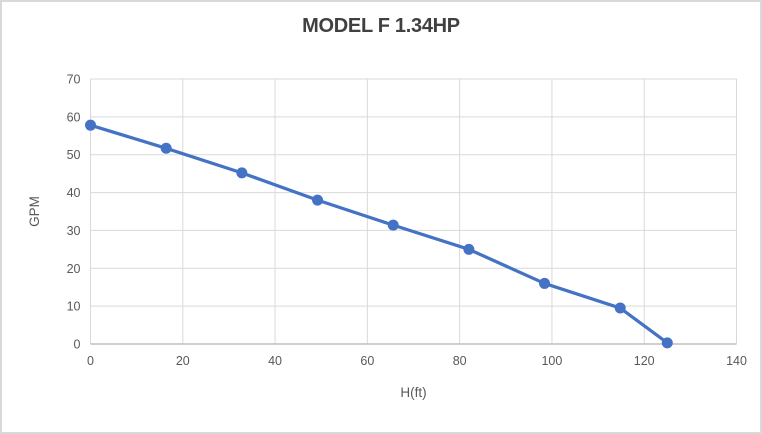  I want to click on y-axis-title: GPM, so click(34, 211).